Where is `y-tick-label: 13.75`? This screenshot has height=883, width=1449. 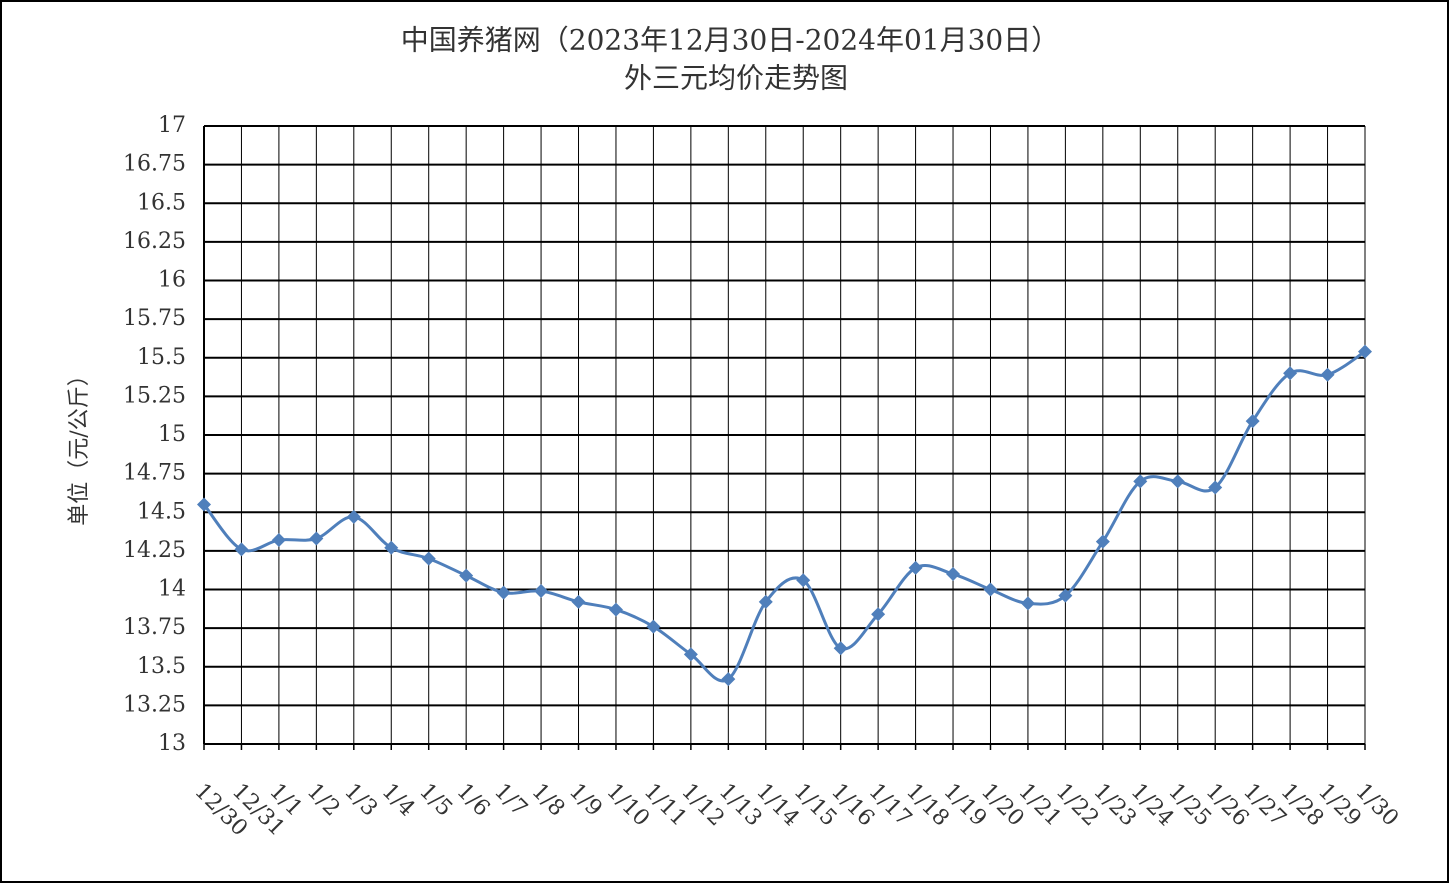
y-tick-label: 13.75 is located at coordinates (154, 627).